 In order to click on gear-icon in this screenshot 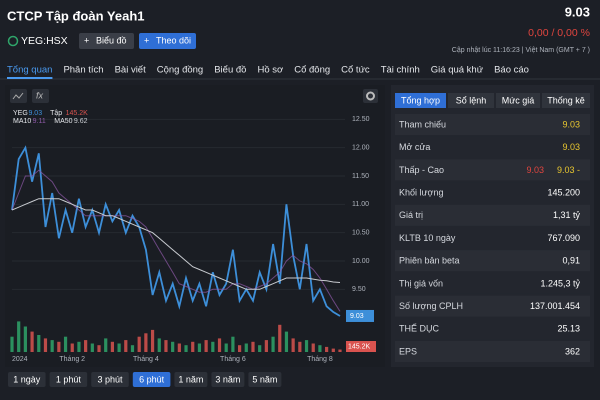, I will do `click(370, 96)`.